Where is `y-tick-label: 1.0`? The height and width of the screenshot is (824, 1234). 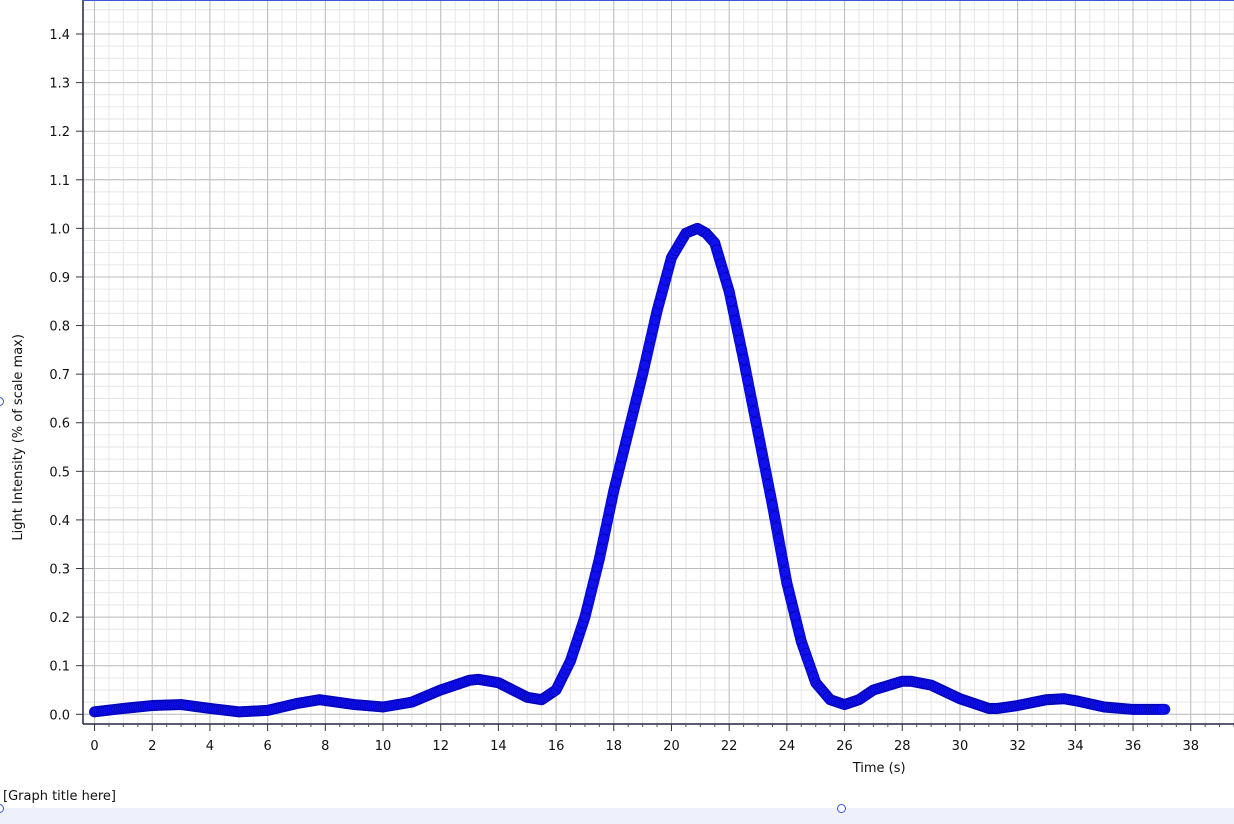 y-tick-label: 1.0 is located at coordinates (59, 229).